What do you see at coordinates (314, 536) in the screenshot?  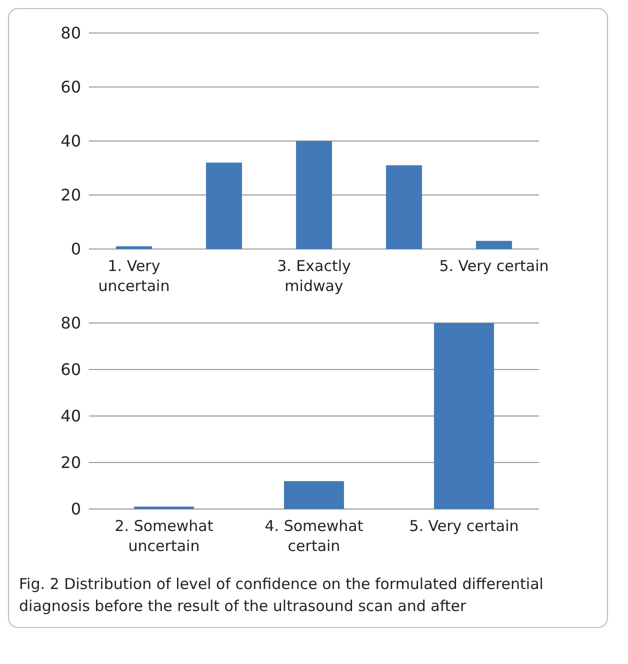 I see `x-tick-label: 4. Somewhat certain` at bounding box center [314, 536].